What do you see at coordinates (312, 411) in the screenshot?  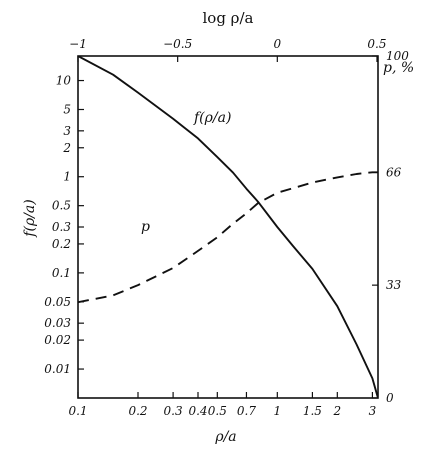 I see `x-tick-label: 1.5` at bounding box center [312, 411].